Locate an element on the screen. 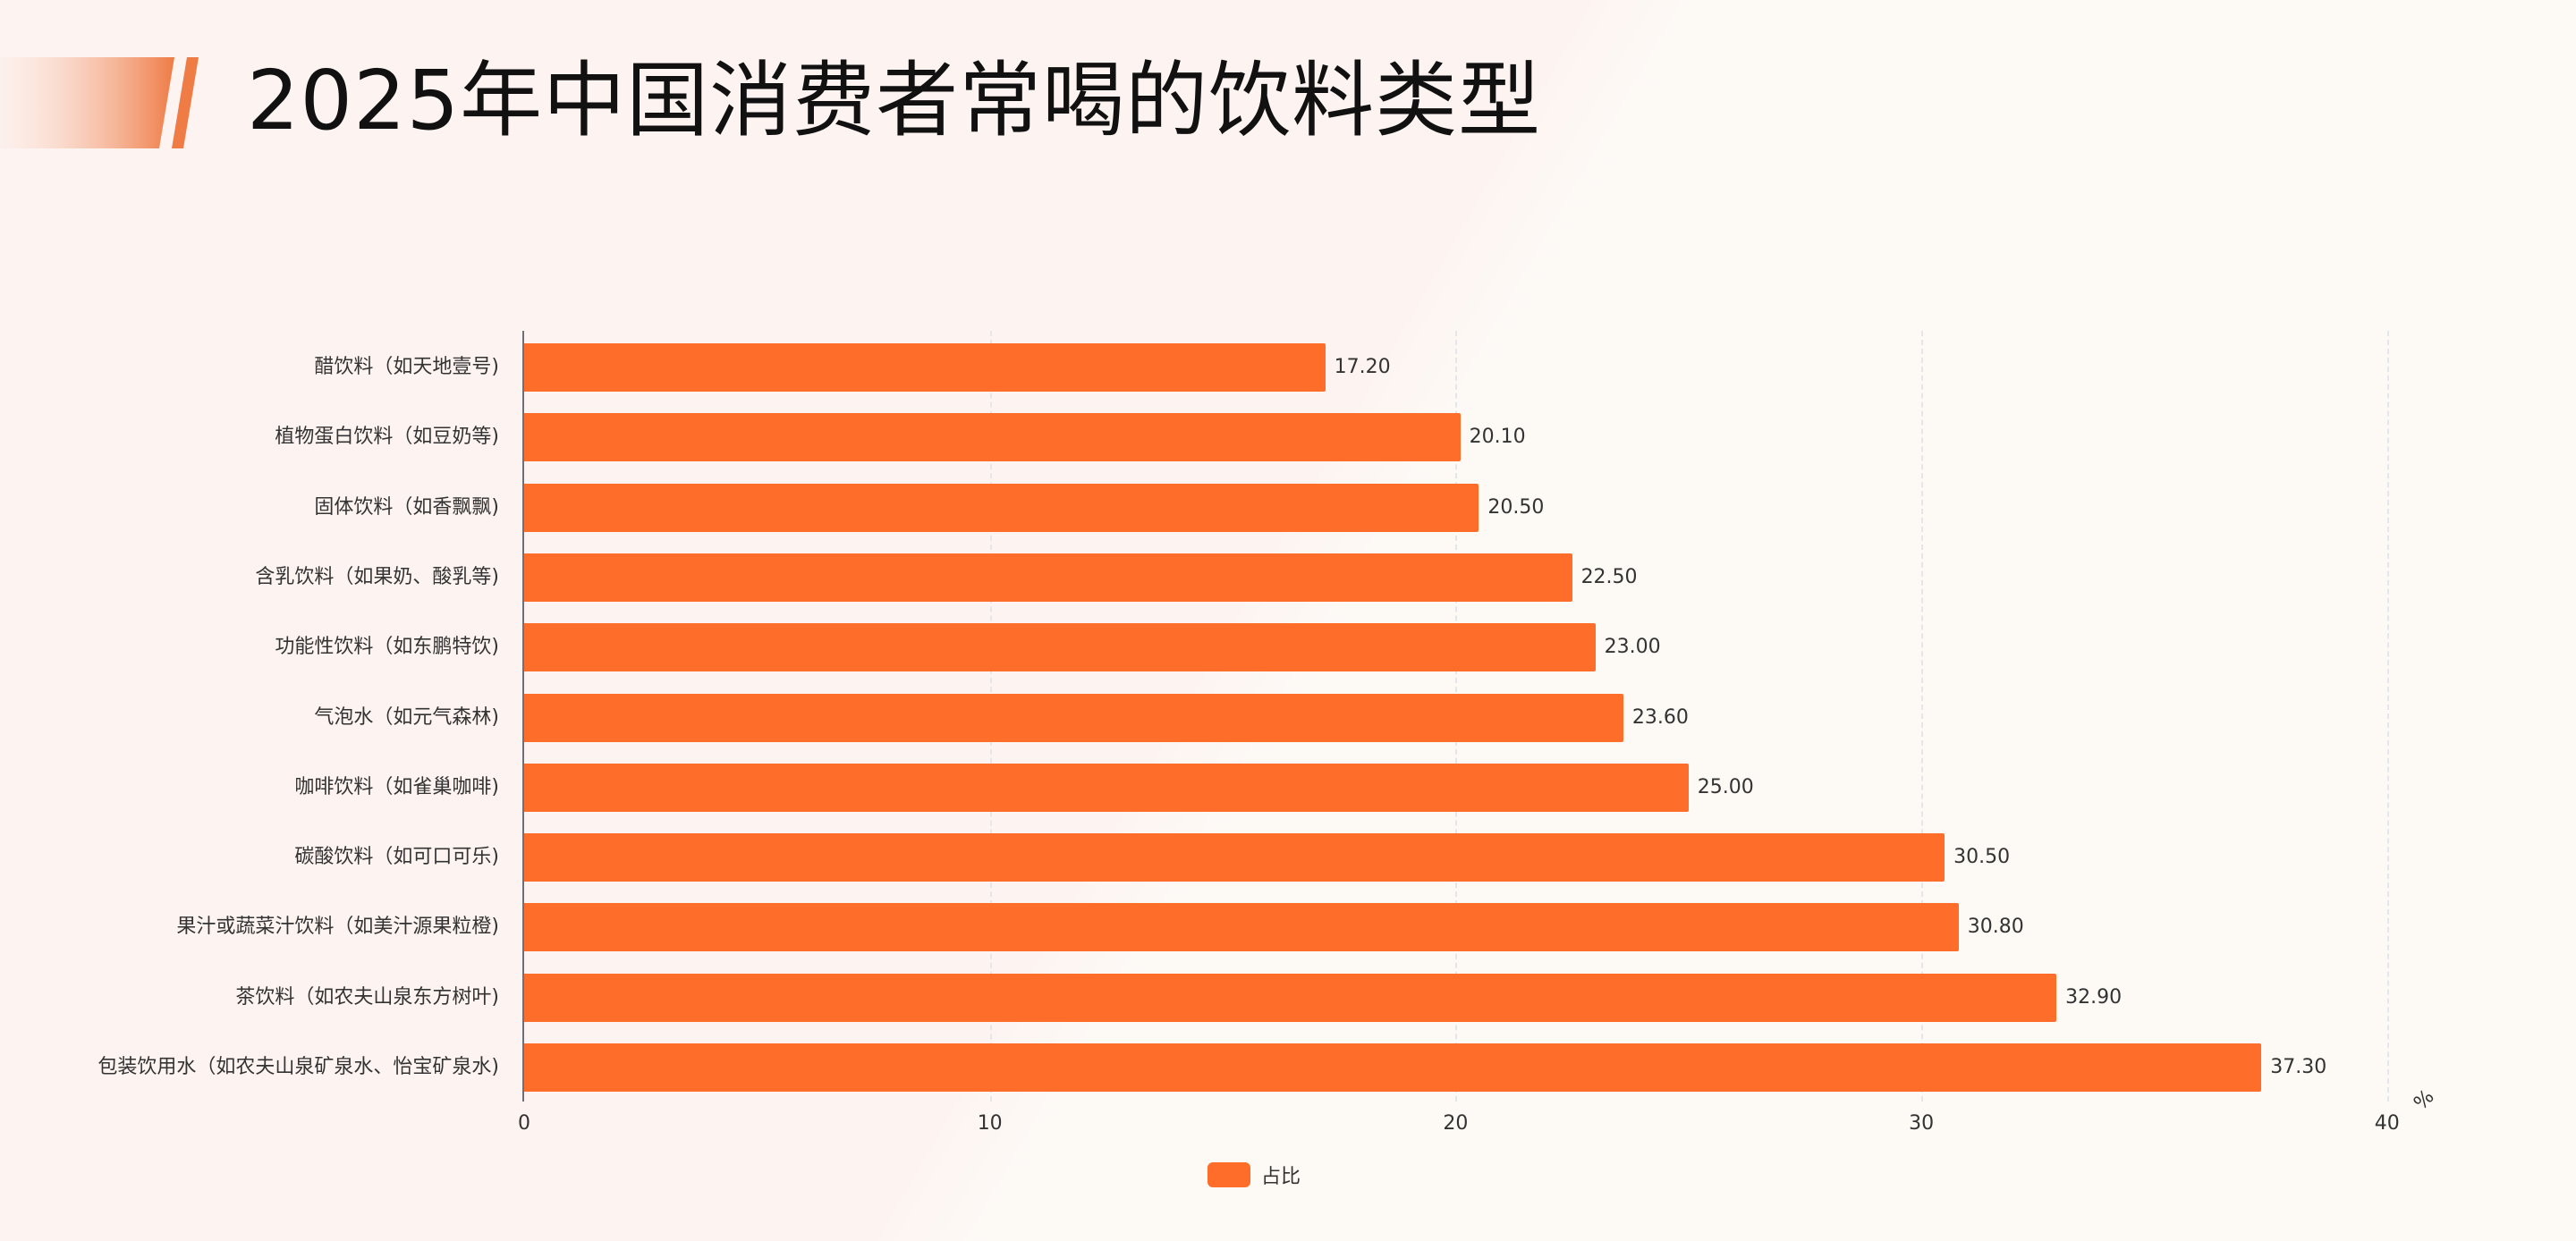 This screenshot has width=2576, height=1241. category-label: 茶饮料（如农夫山泉东方树叶) is located at coordinates (367, 997).